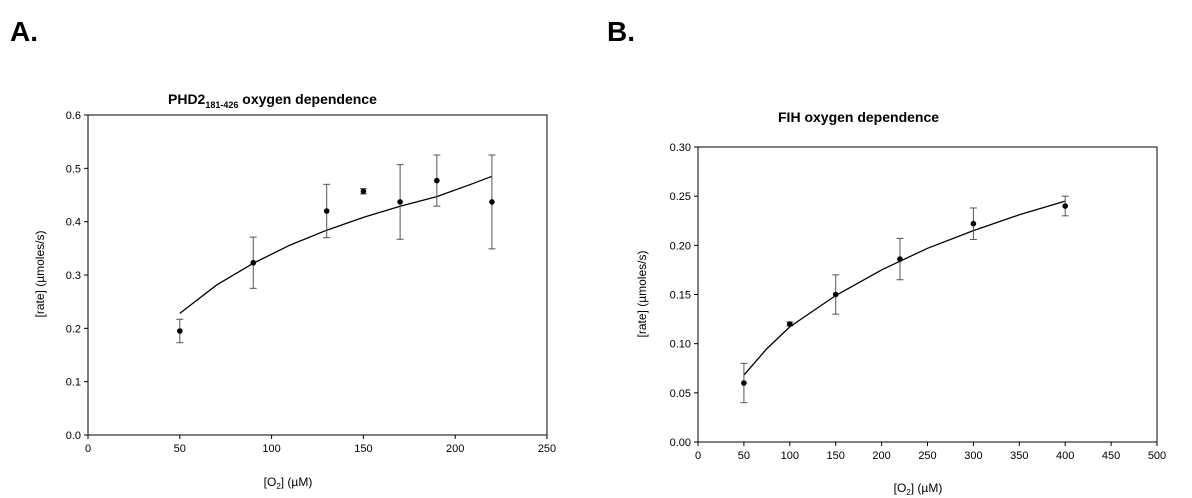 Image resolution: width=1192 pixels, height=498 pixels. Describe the element at coordinates (680, 197) in the screenshot. I see `chart-b-ytick-label: 0.25` at that location.